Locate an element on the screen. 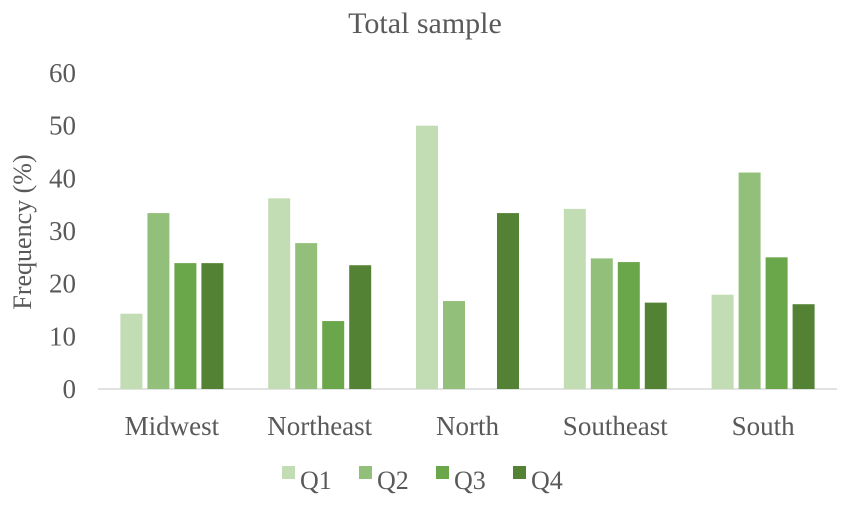  y-tick-label: 20 is located at coordinates (62, 284).